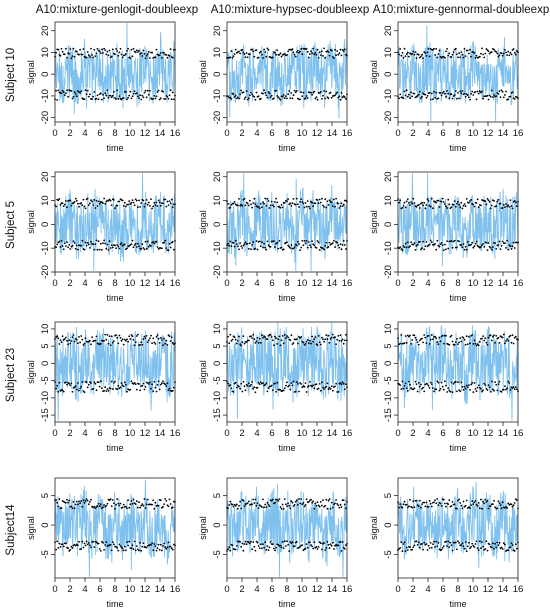 Image resolution: width=550 pixels, height=614 pixels. What do you see at coordinates (45, 363) in the screenshot?
I see `y-tick-label: 0` at bounding box center [45, 363].